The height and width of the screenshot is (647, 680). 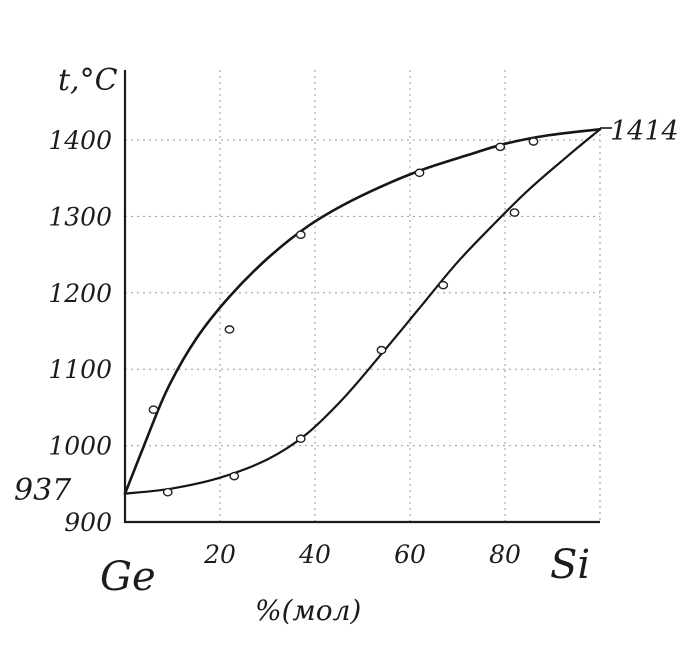 What do you see at coordinates (410, 554) in the screenshot?
I see `x-tick-label-2: 60` at bounding box center [410, 554].